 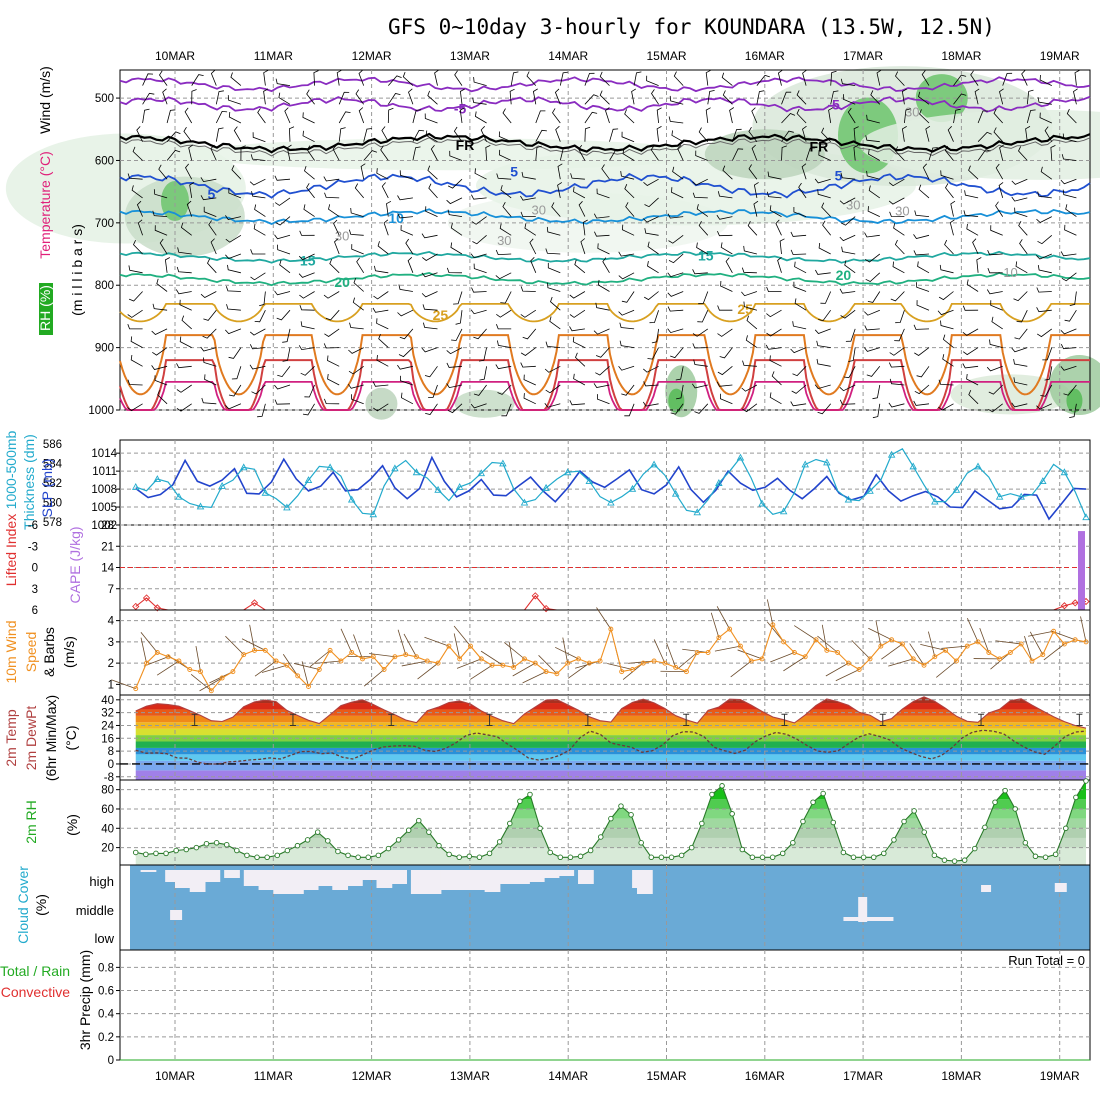 What do you see at coordinates (49, 652) in the screenshot?
I see `wind10-barbs-label: & Barbs` at bounding box center [49, 652].